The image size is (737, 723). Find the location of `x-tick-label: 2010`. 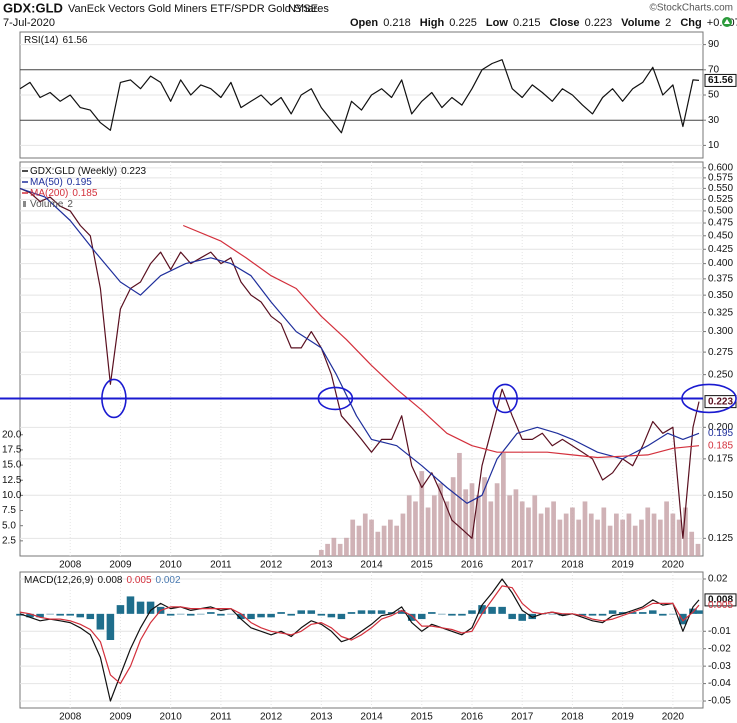

x-tick-label: 2010 is located at coordinates (171, 565).